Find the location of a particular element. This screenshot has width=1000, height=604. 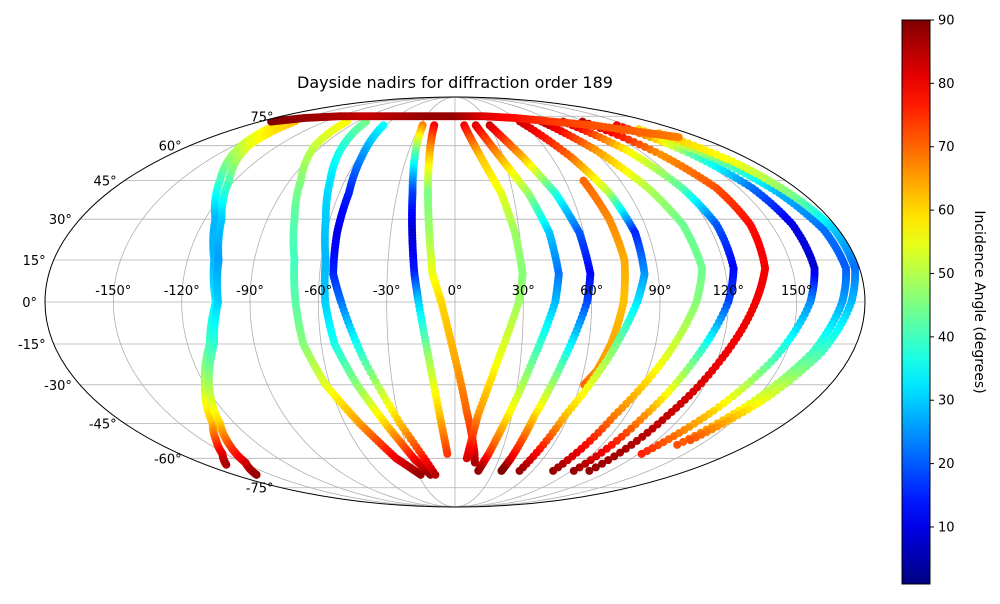

lon-tick-label: 90° is located at coordinates (659, 291).